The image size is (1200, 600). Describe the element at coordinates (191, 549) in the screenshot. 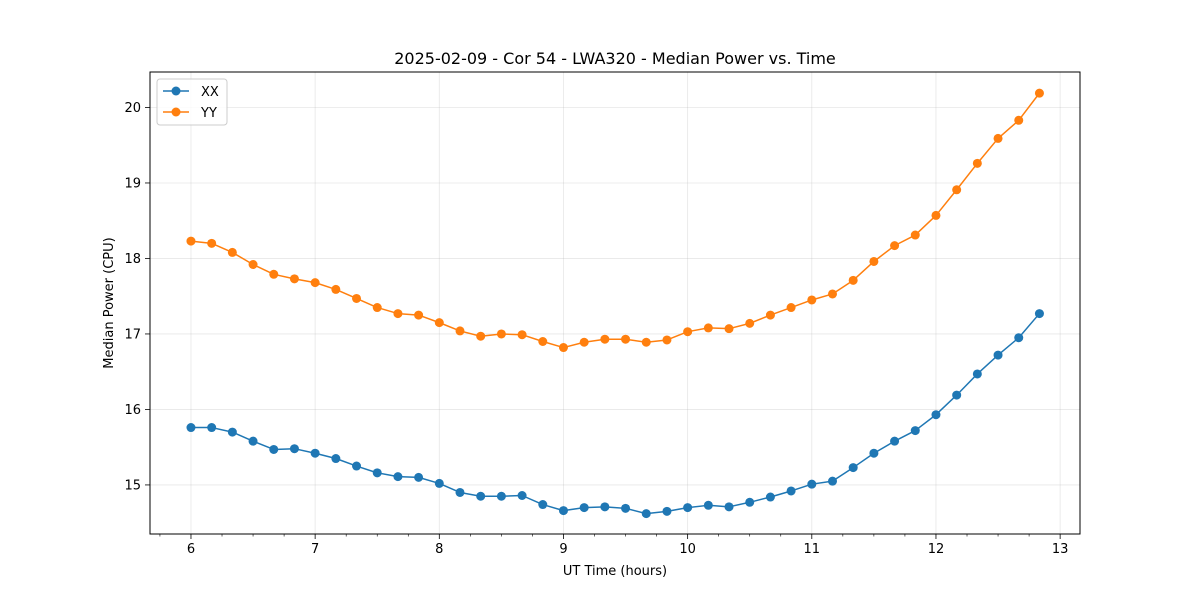

I see `x-tick-label: 6` at that location.